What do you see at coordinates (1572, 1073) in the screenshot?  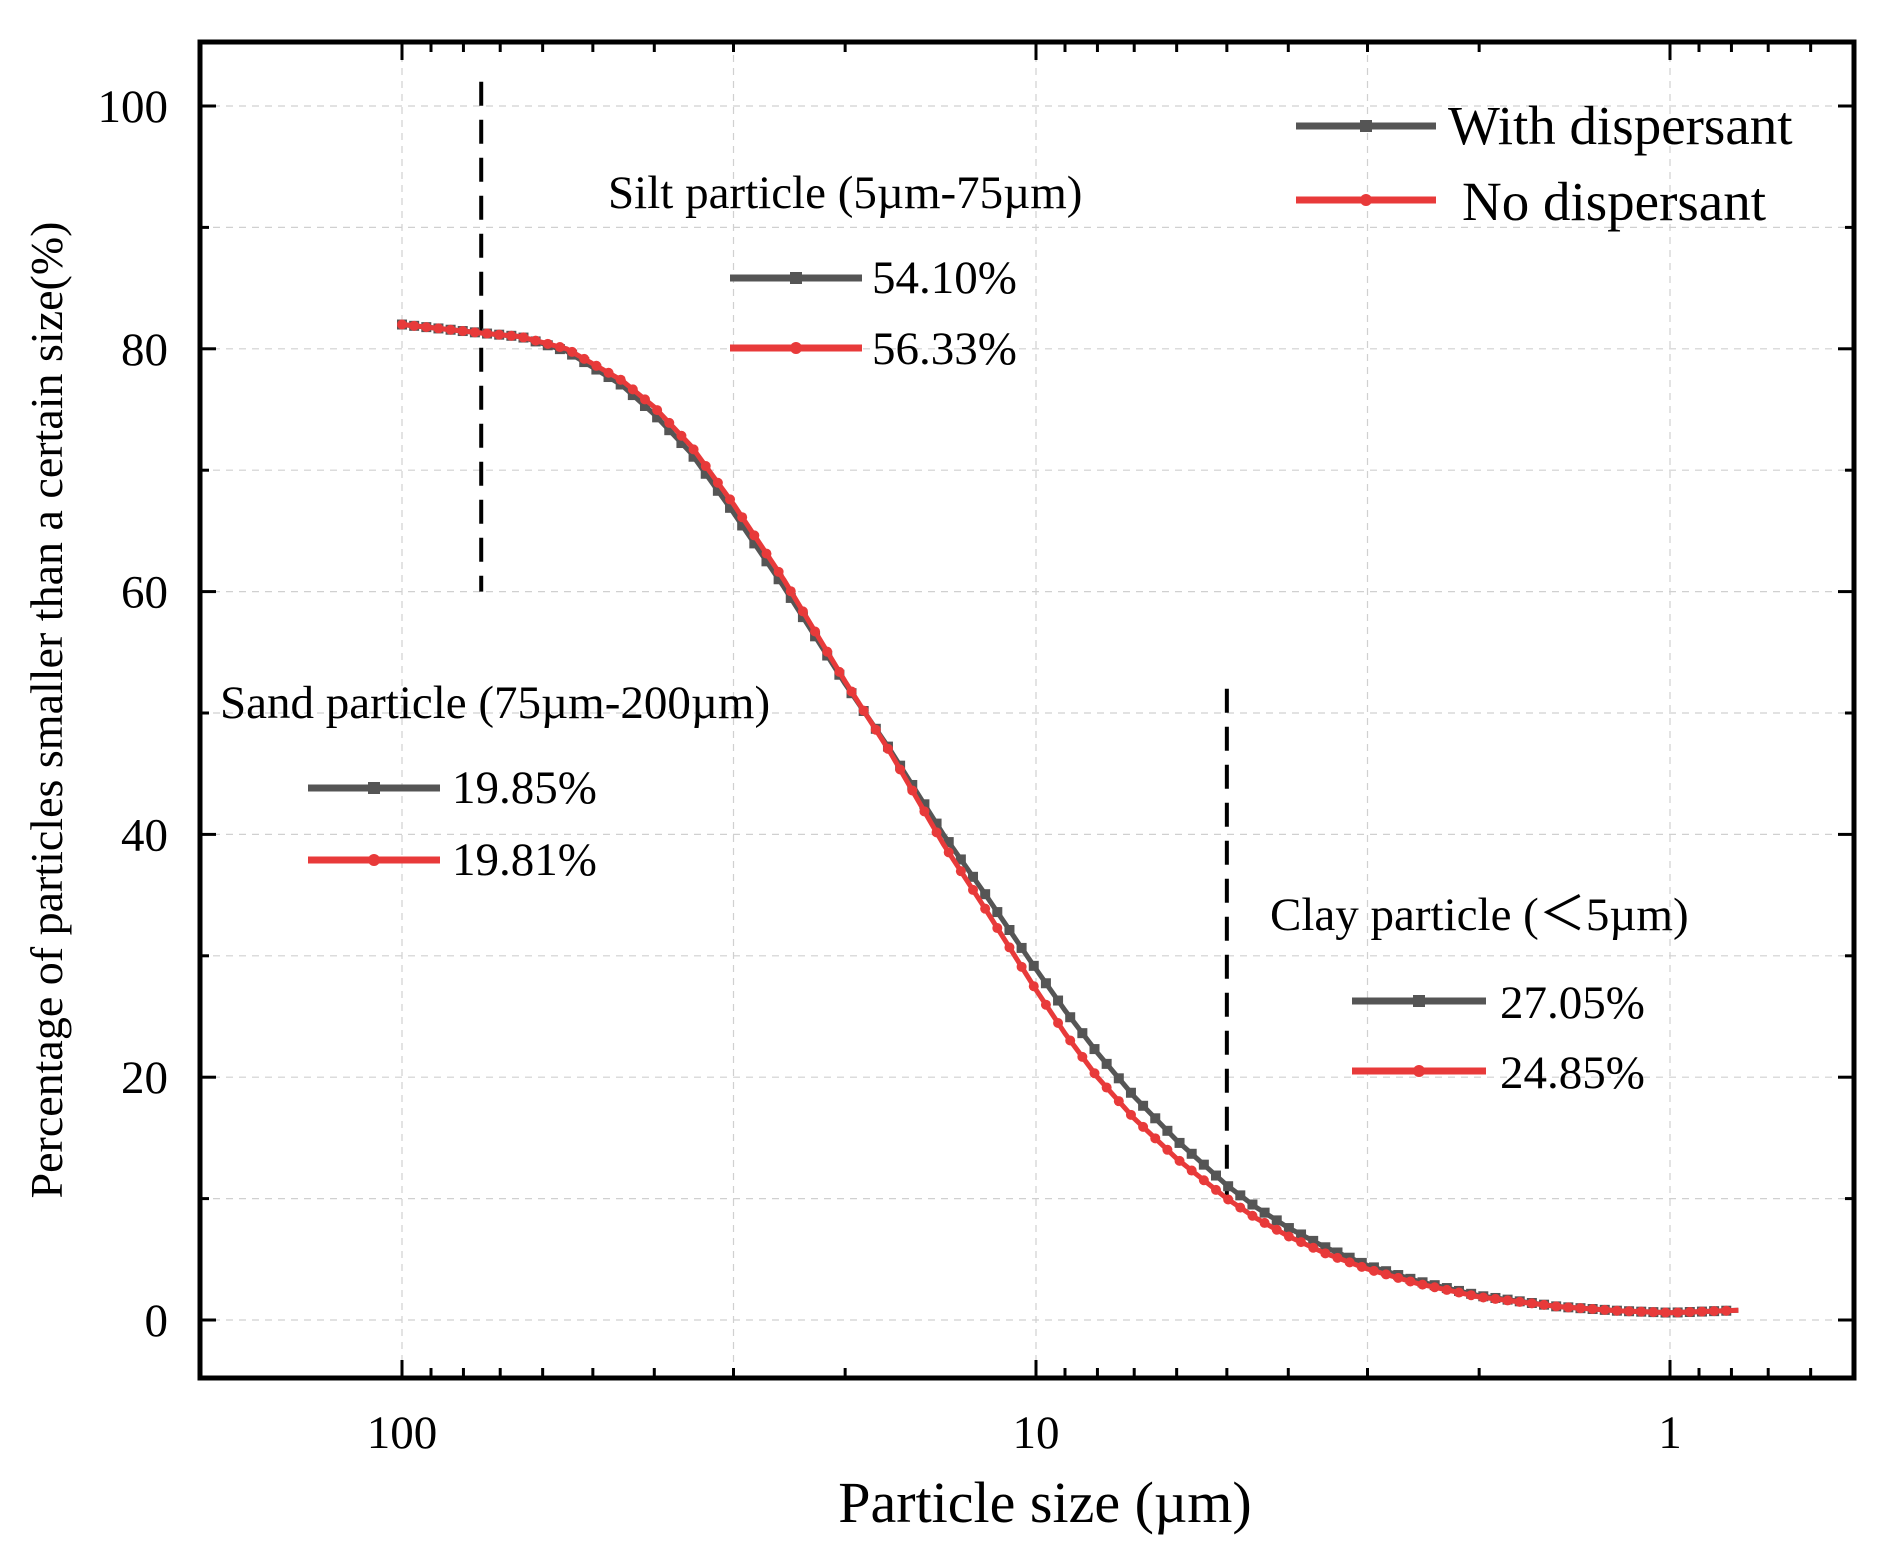 I see `annotation-clay-value-no: 24.85%` at bounding box center [1572, 1073].